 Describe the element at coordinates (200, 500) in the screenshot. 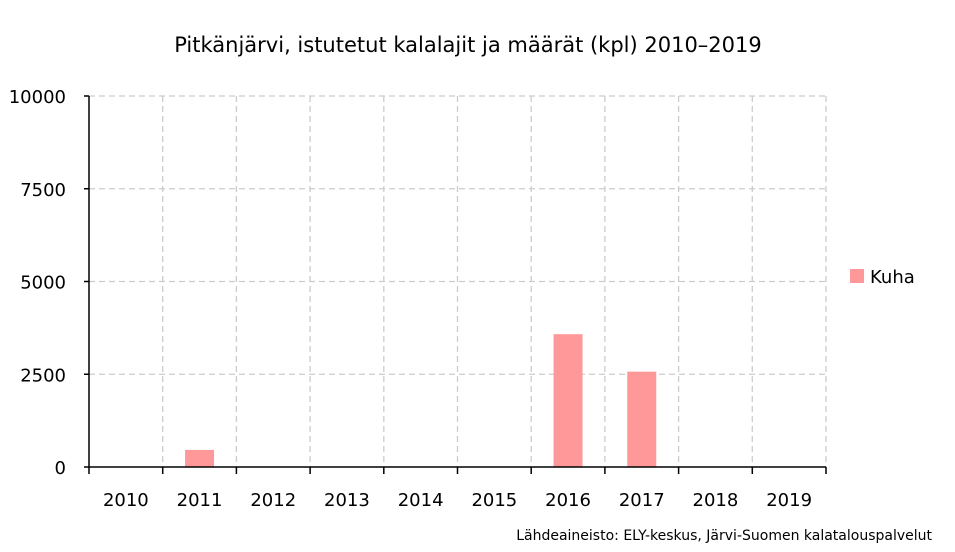

I see `x-tick-label-2011: 2011` at that location.